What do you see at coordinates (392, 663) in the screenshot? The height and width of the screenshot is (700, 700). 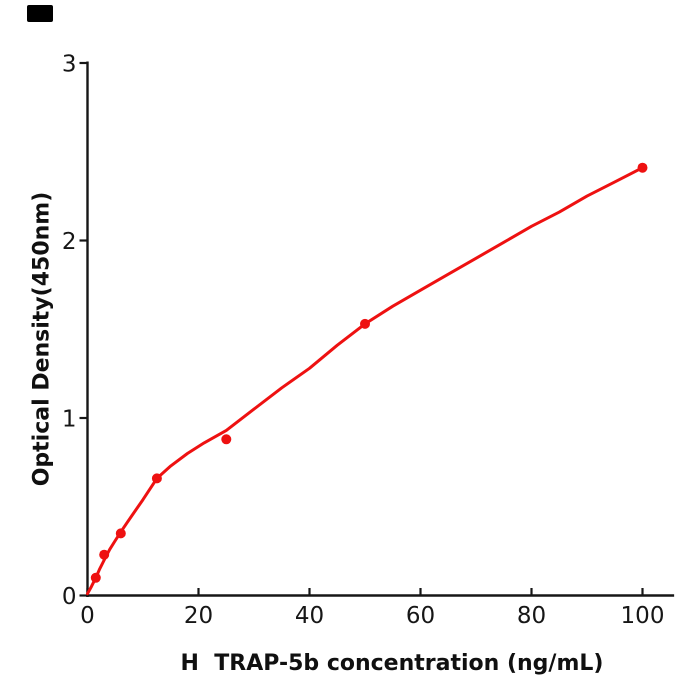 I see `x-axis-title: H TRAP-5b concentration (ng/mL)` at bounding box center [392, 663].